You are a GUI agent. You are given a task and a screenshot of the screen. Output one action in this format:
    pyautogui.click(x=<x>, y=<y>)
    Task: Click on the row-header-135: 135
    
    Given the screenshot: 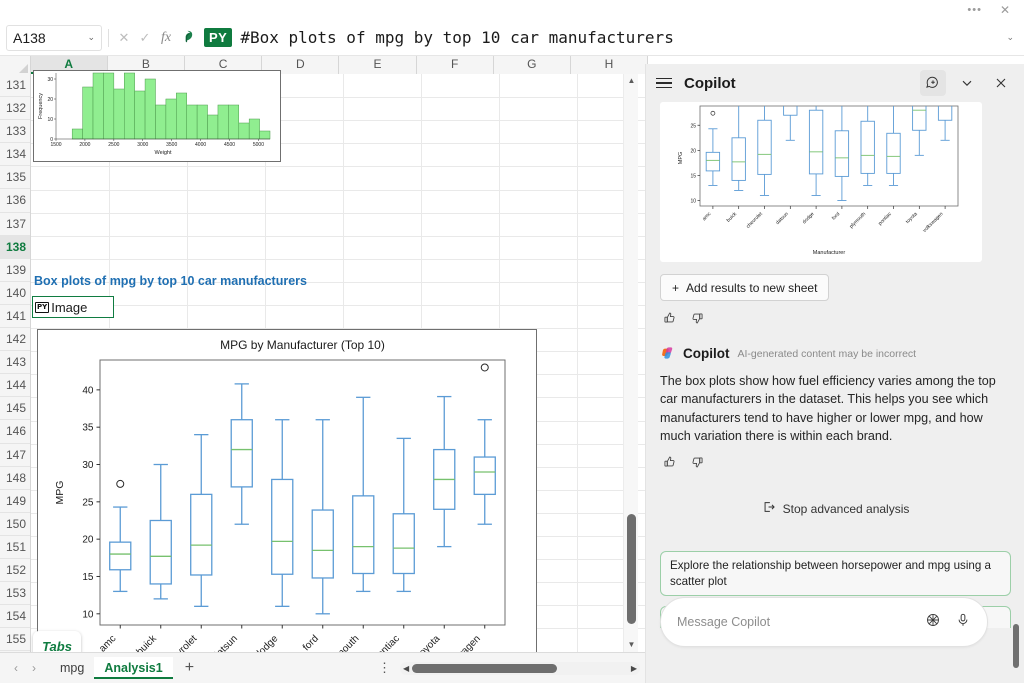 What is the action you would take?
    pyautogui.click(x=15, y=178)
    